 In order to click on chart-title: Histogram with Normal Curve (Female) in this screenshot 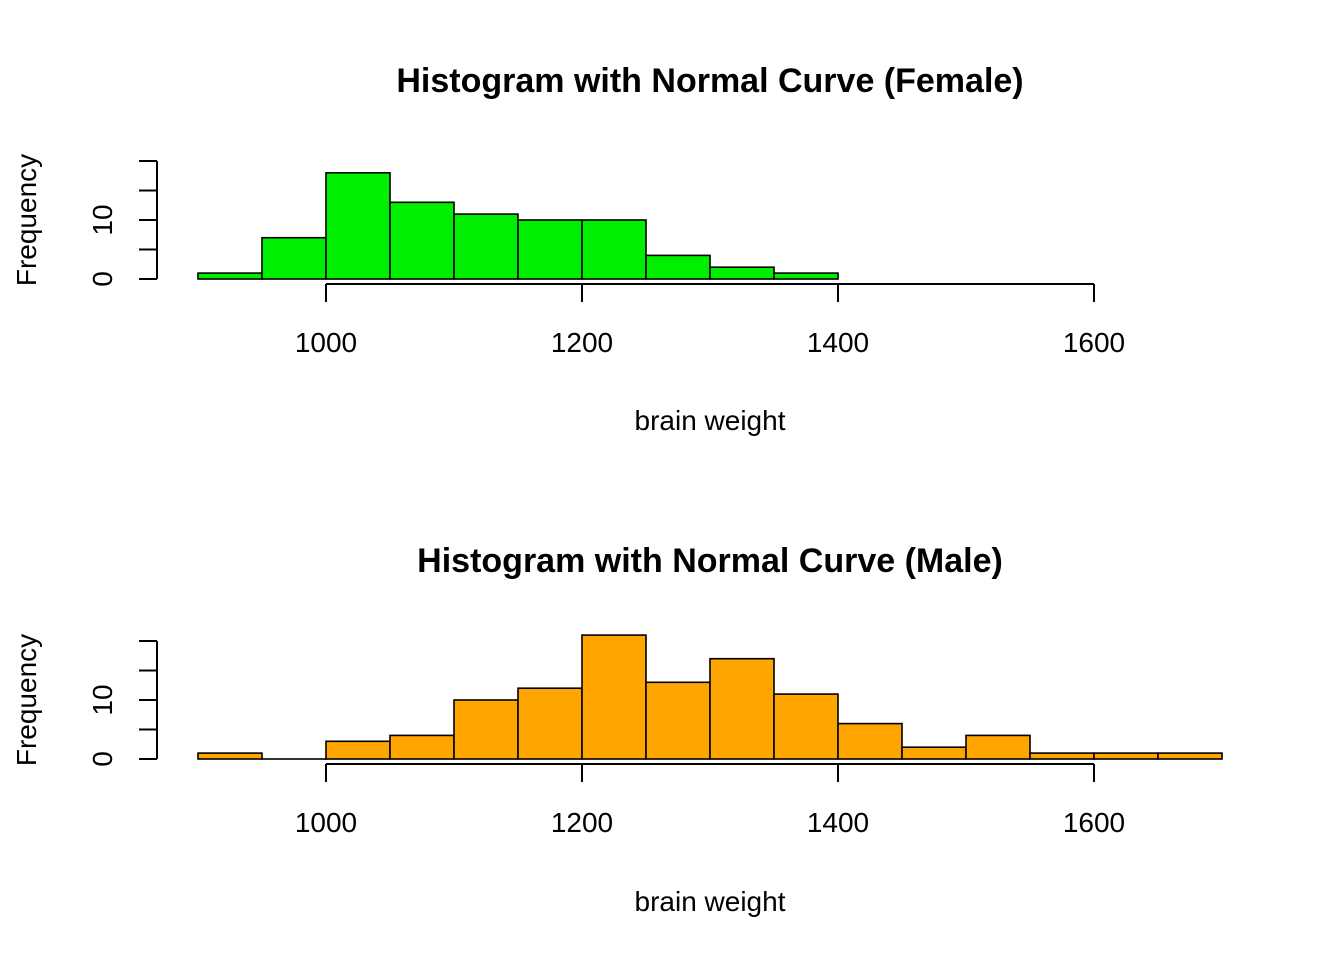, I will do `click(709, 81)`.